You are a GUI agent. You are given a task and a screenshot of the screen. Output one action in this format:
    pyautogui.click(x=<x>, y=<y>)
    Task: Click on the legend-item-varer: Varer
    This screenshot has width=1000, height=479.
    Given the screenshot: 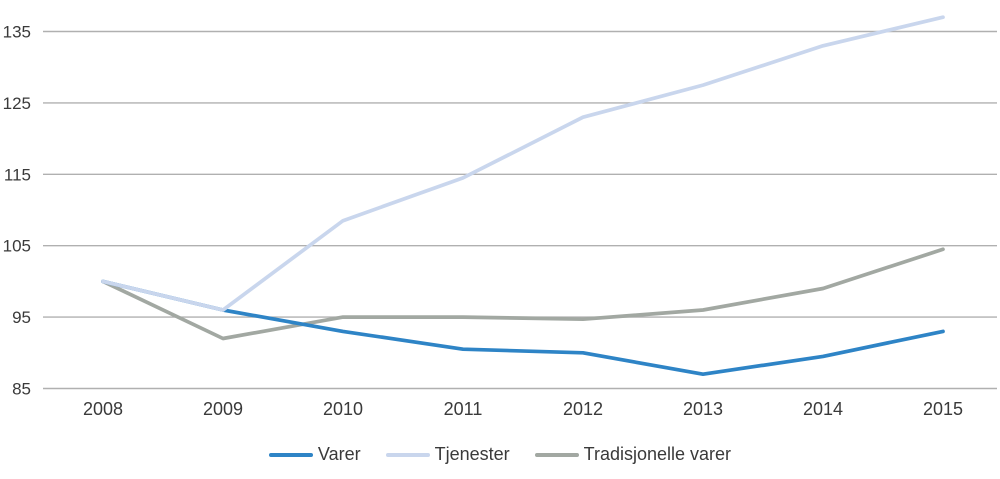 What is the action you would take?
    pyautogui.click(x=314, y=454)
    